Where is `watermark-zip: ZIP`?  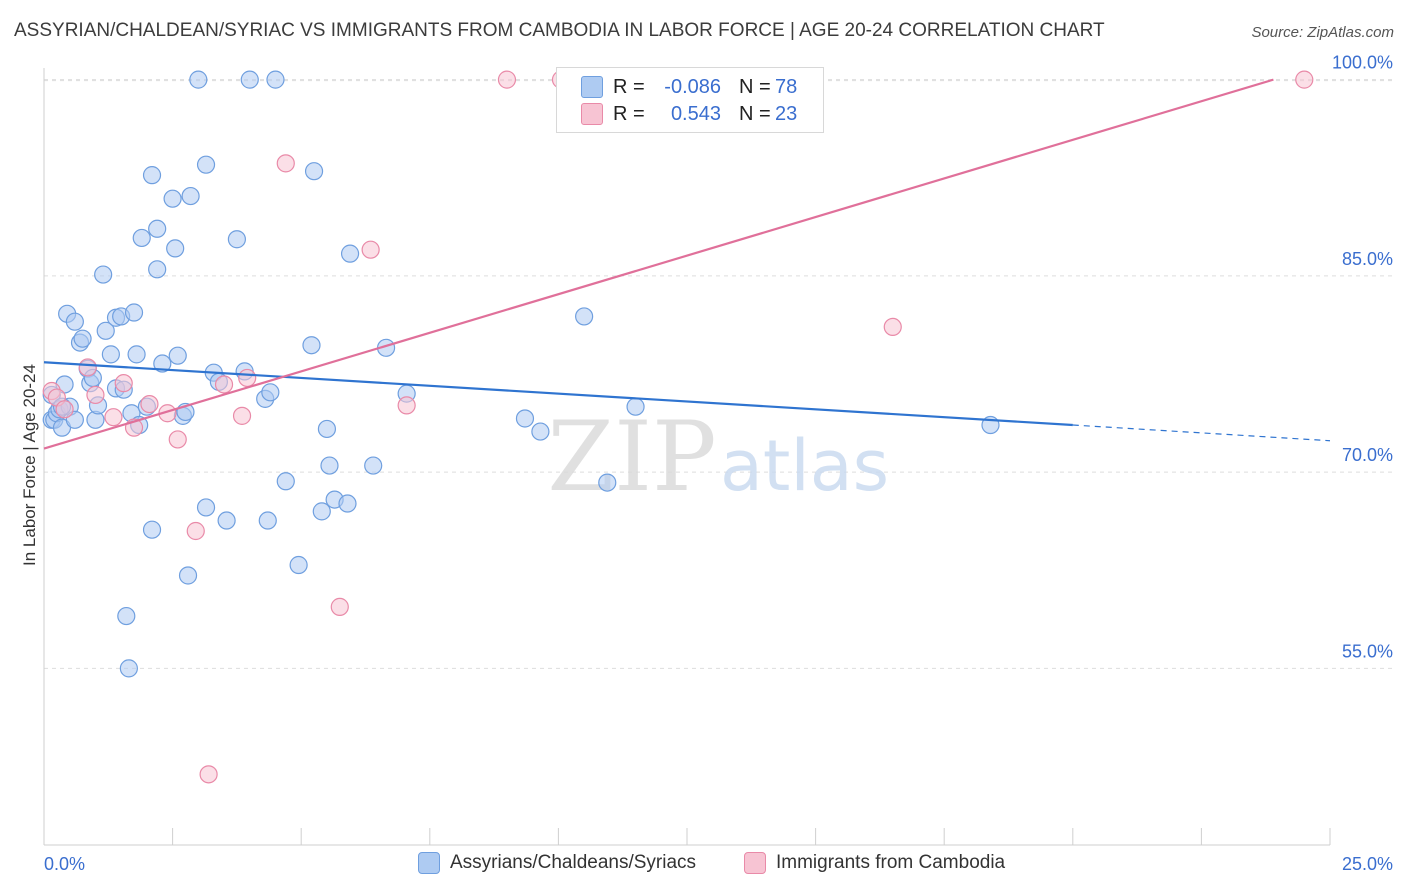 watermark-zip: ZIP is located at coordinates (631, 457).